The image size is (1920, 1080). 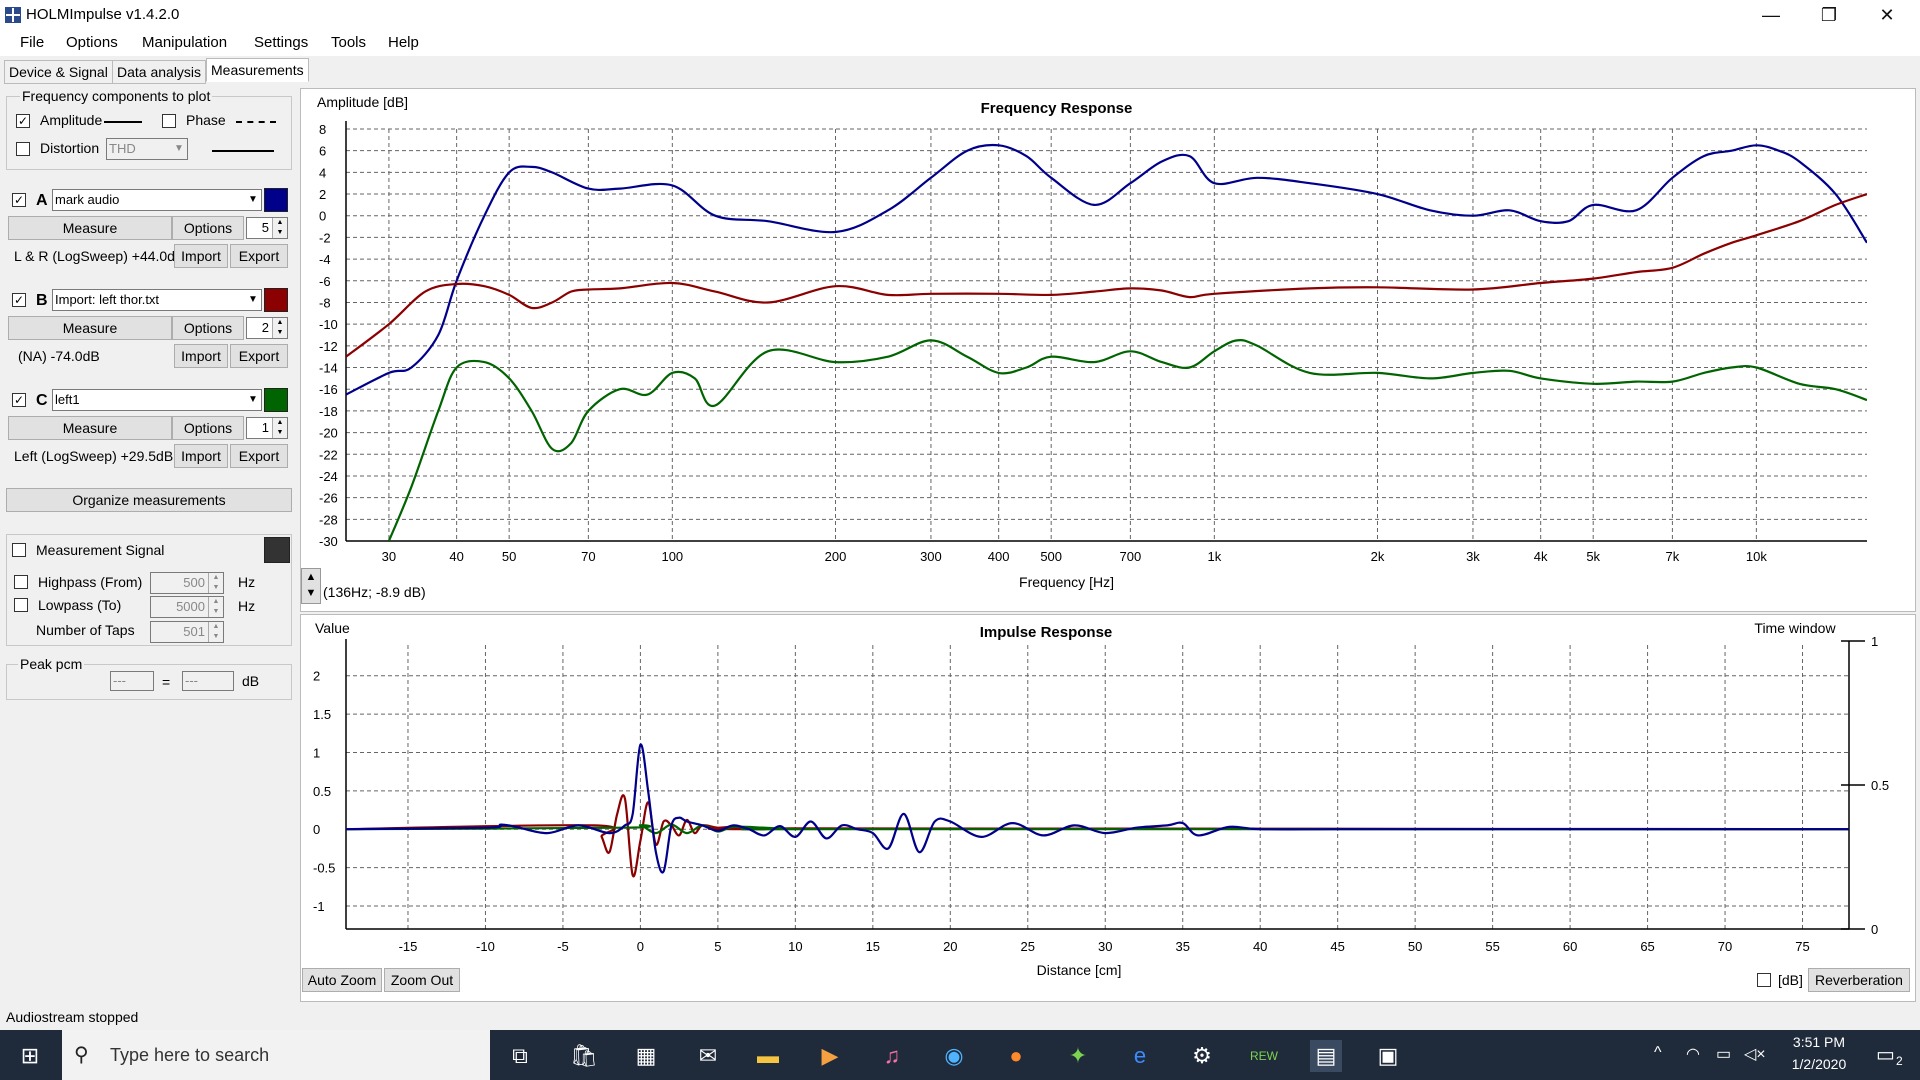 I want to click on media-player-icon: ▶, so click(x=830, y=1055).